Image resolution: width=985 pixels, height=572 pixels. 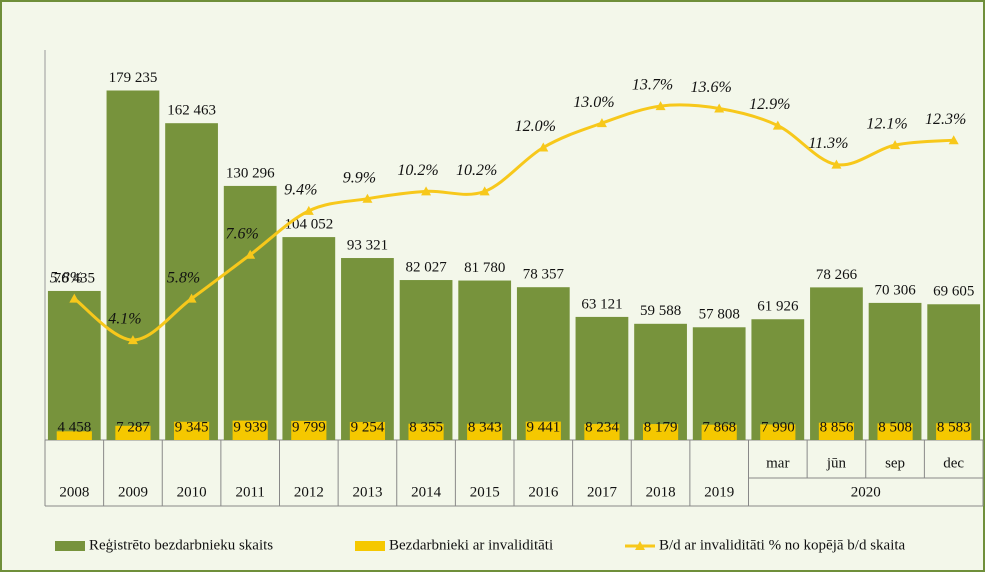 What do you see at coordinates (954, 427) in the screenshot?
I see `data-label: 8 583` at bounding box center [954, 427].